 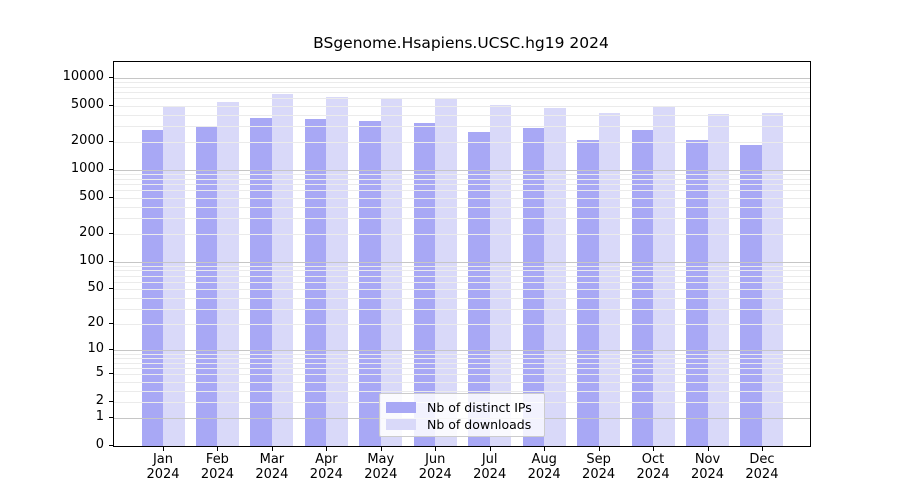 What do you see at coordinates (762, 467) in the screenshot?
I see `x-tick-label-dec: Dec 2024` at bounding box center [762, 467].